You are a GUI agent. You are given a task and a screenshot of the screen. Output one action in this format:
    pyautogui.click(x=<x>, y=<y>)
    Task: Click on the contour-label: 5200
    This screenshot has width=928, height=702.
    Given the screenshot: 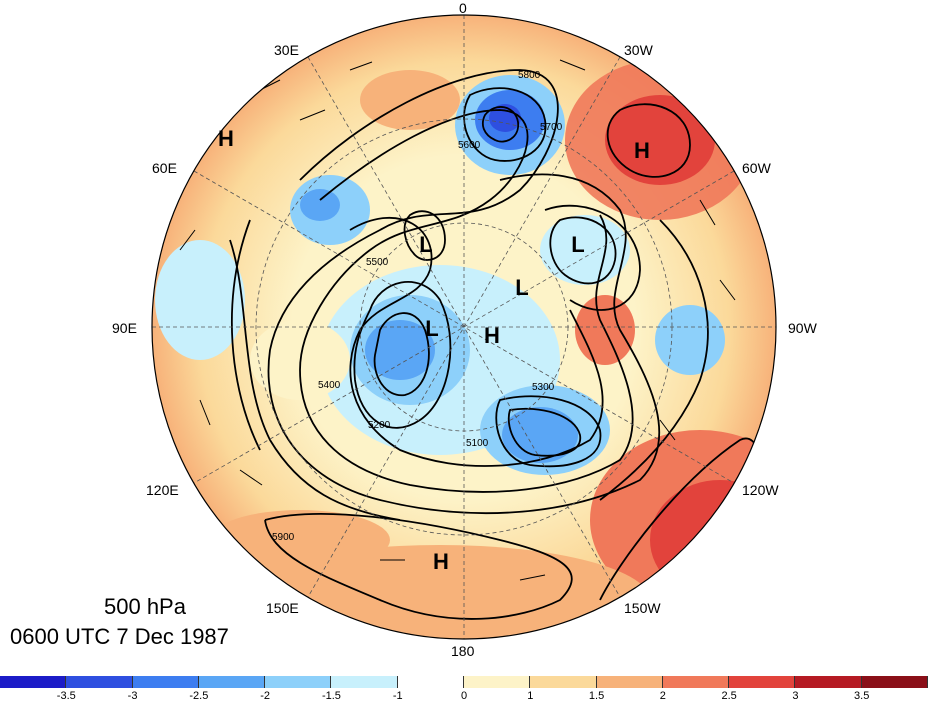 What is the action you would take?
    pyautogui.click(x=379, y=425)
    